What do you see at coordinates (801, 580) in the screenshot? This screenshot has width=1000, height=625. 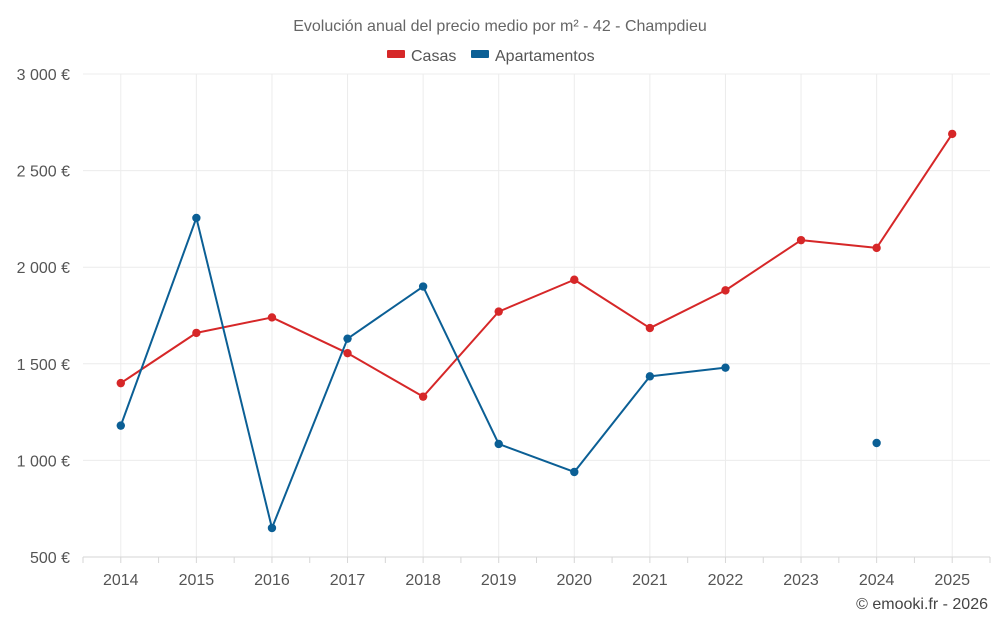 I see `x-tick-label: 2023` at bounding box center [801, 580].